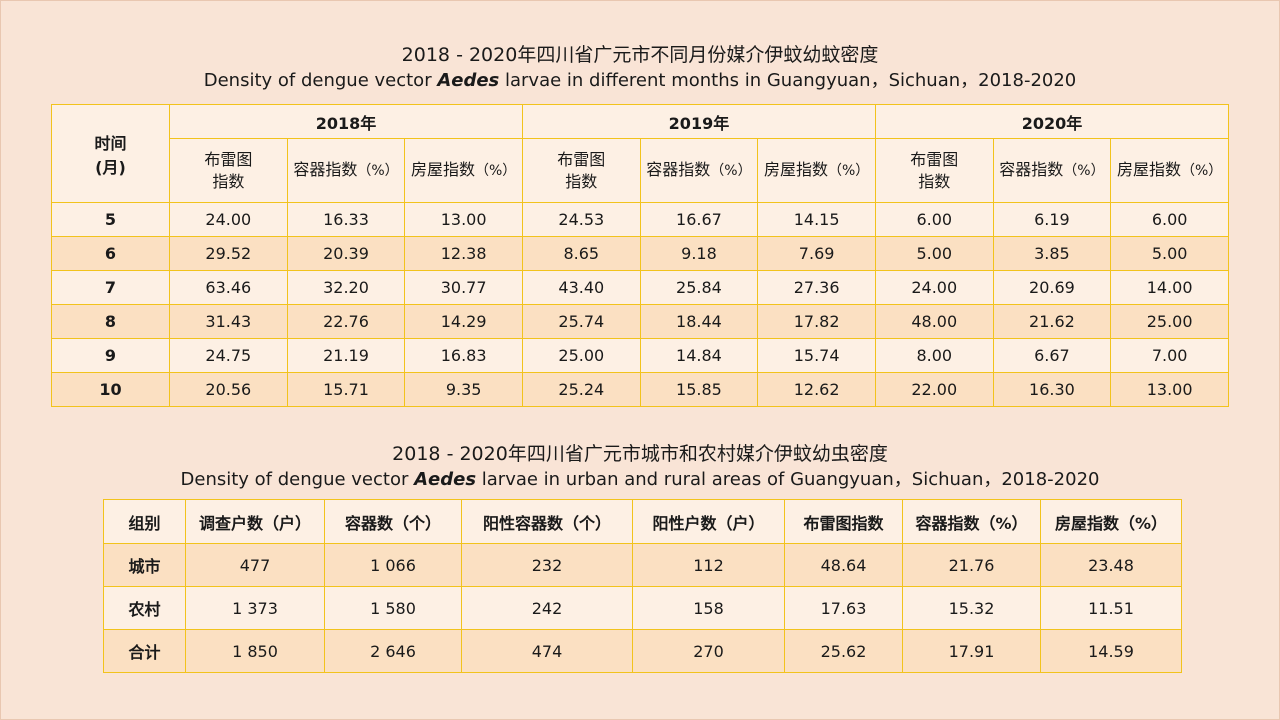  What do you see at coordinates (110, 167) in the screenshot?
I see `time-header-line2: (月)` at bounding box center [110, 167].